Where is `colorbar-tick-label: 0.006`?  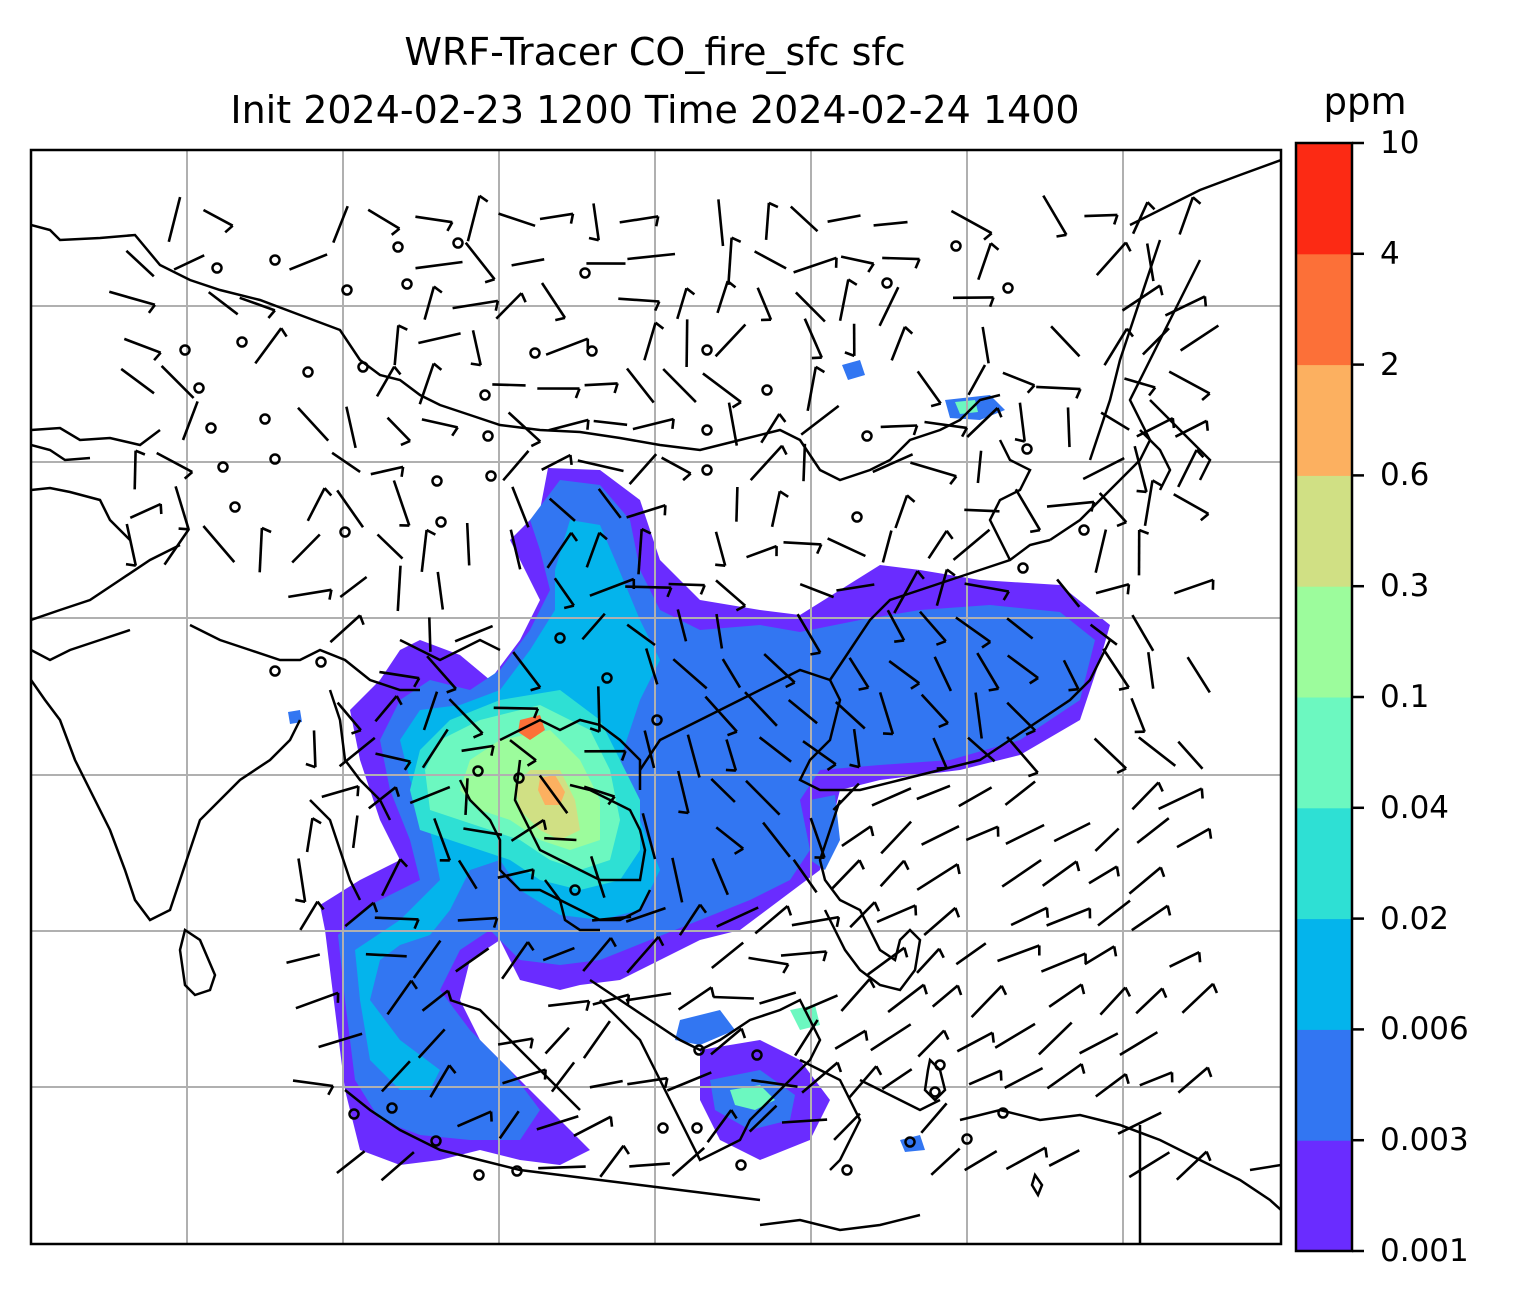
colorbar-tick-label: 0.006 is located at coordinates (1424, 1029).